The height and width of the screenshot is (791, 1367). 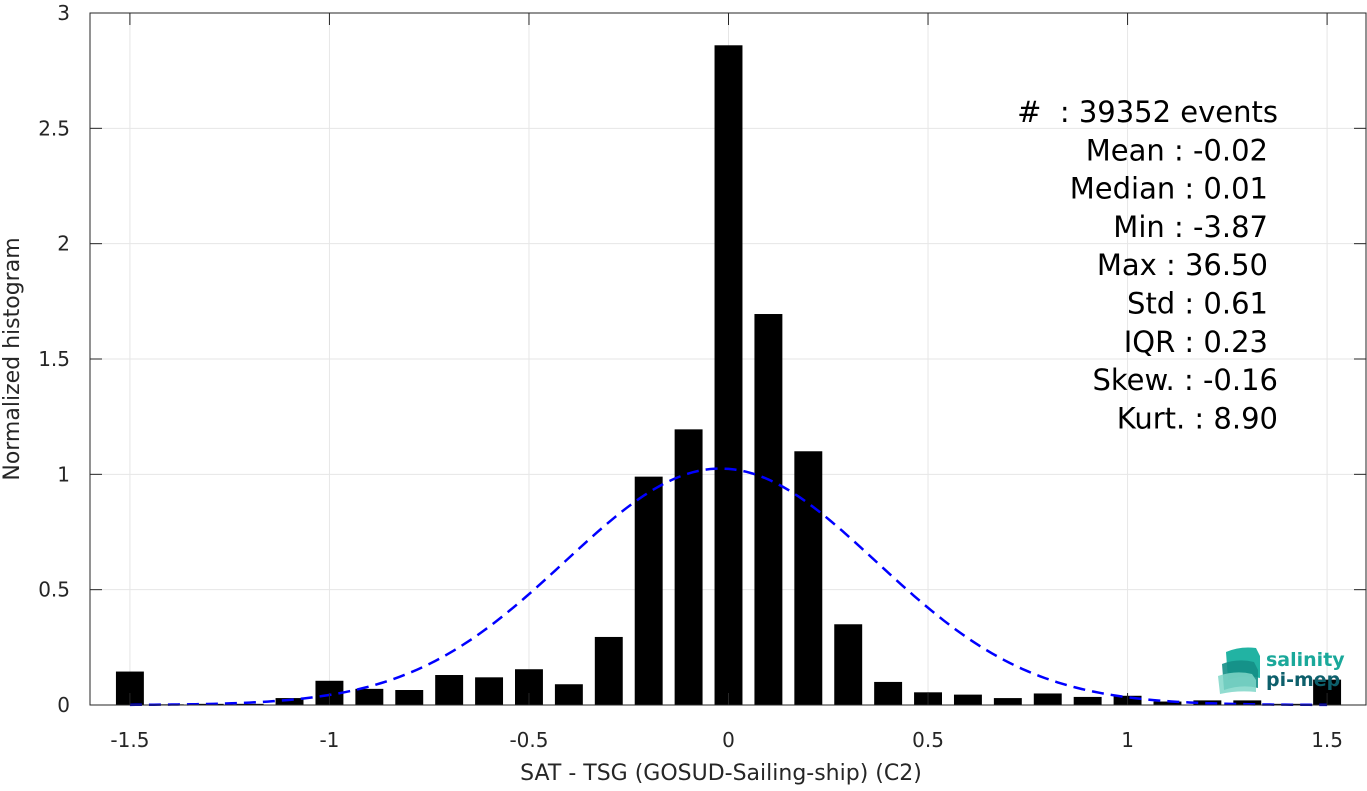 What do you see at coordinates (1182, 265) in the screenshot?
I see `stat-line-4: Max : 36.50` at bounding box center [1182, 265].